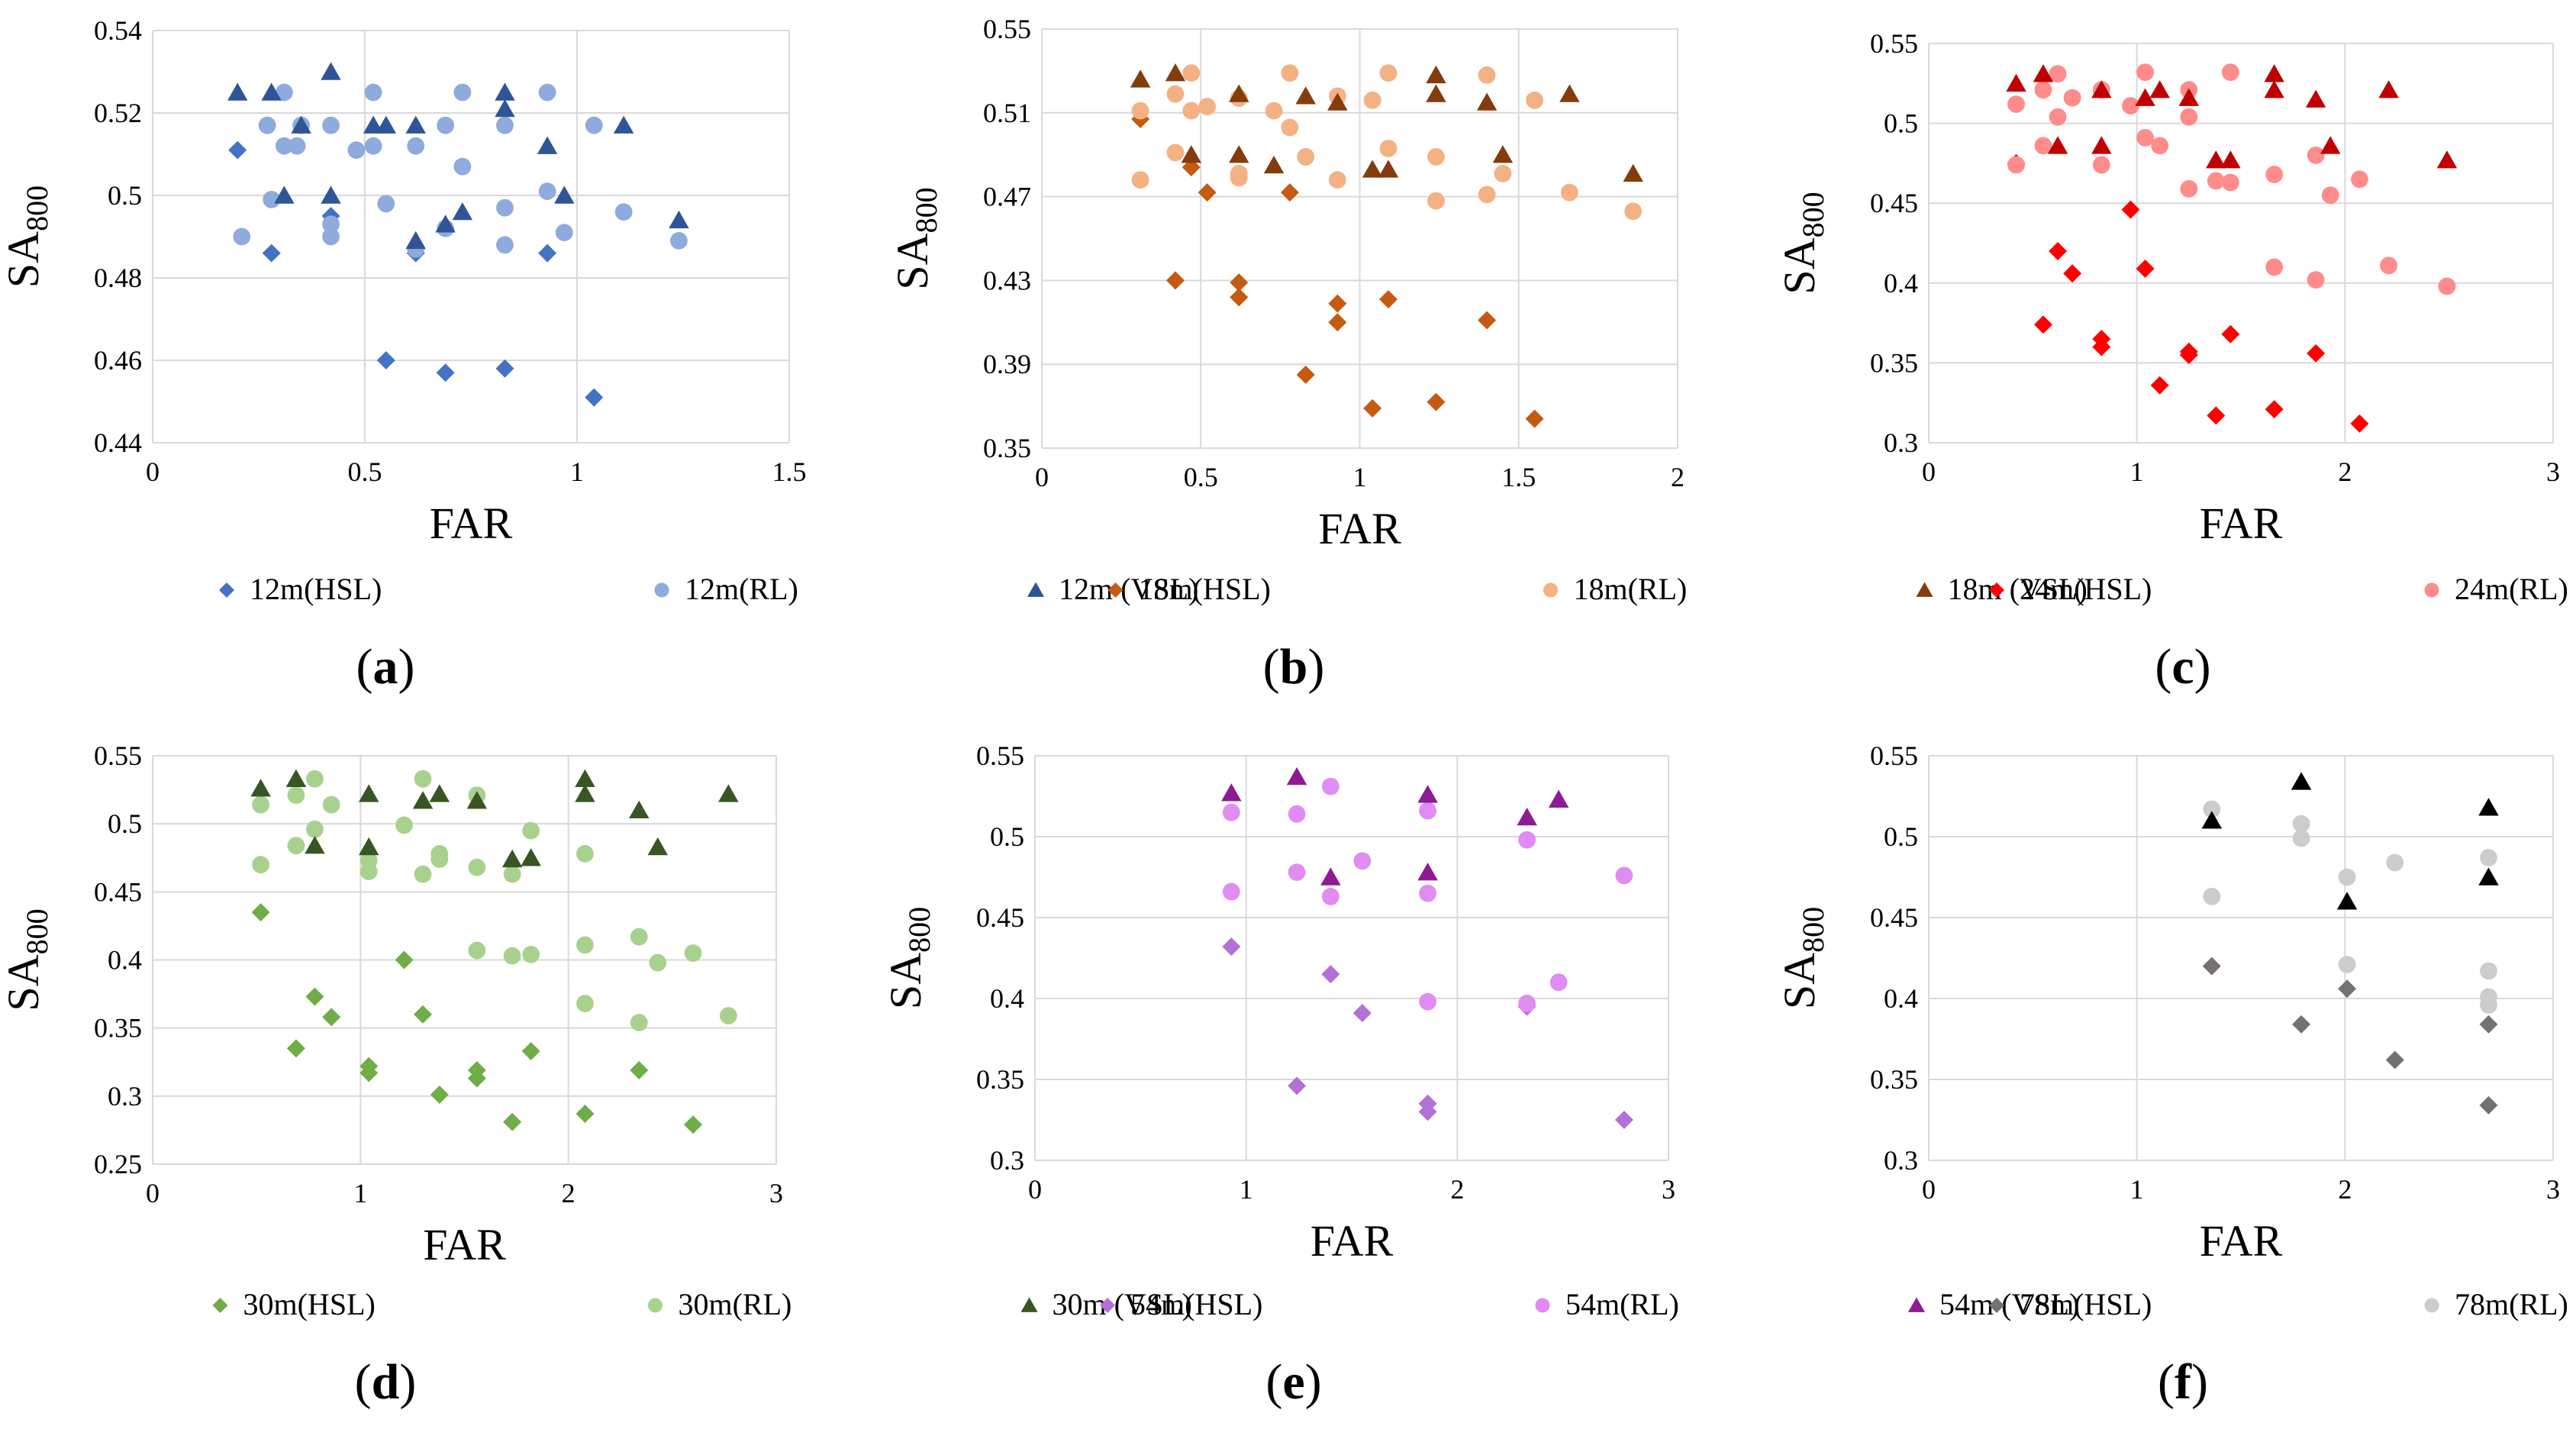  Describe the element at coordinates (495, 900) in the screenshot. I see `series-30m-rl-` at that location.